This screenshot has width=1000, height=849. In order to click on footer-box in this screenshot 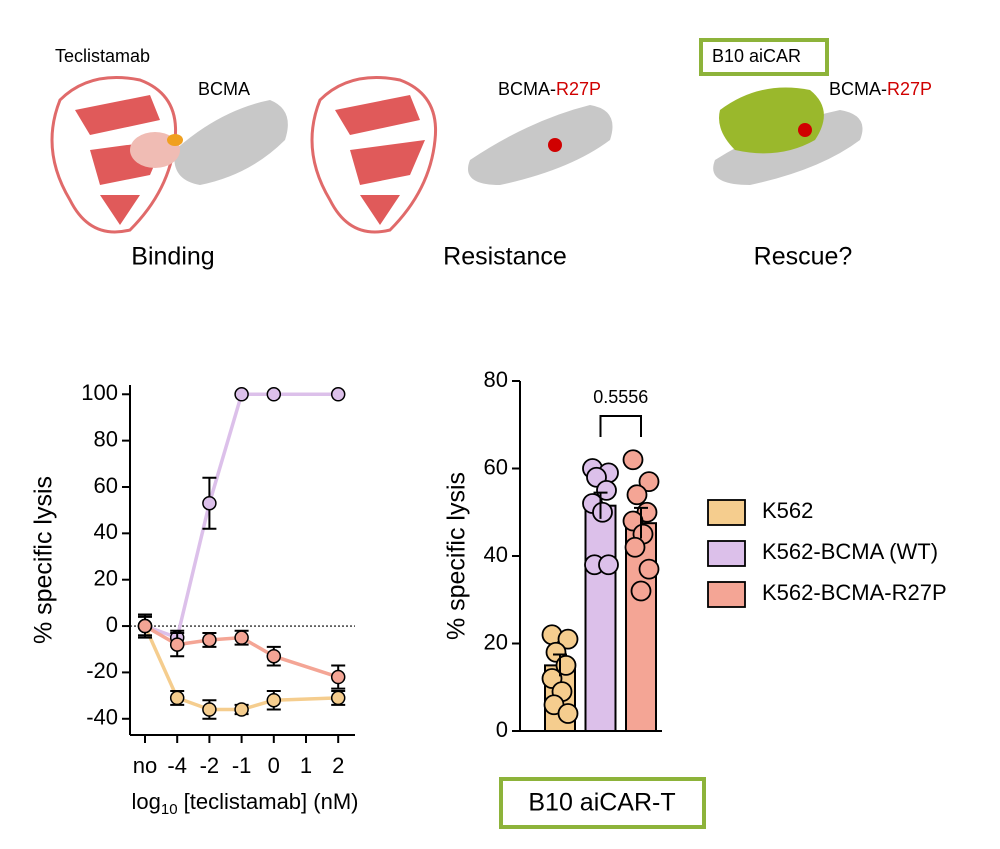, I will do `click(602, 803)`.